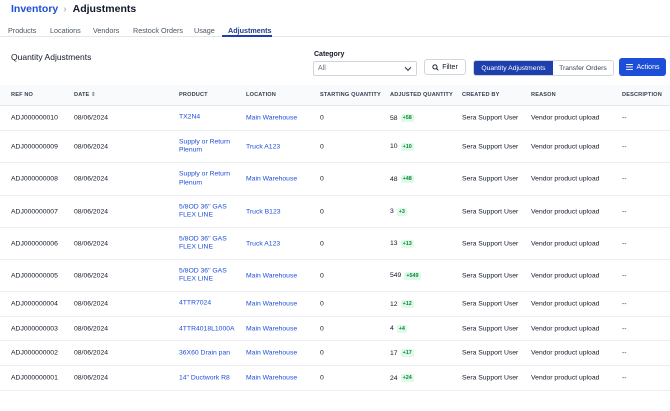 The height and width of the screenshot is (411, 670). I want to click on sort-icon: ⇕, so click(93, 95).